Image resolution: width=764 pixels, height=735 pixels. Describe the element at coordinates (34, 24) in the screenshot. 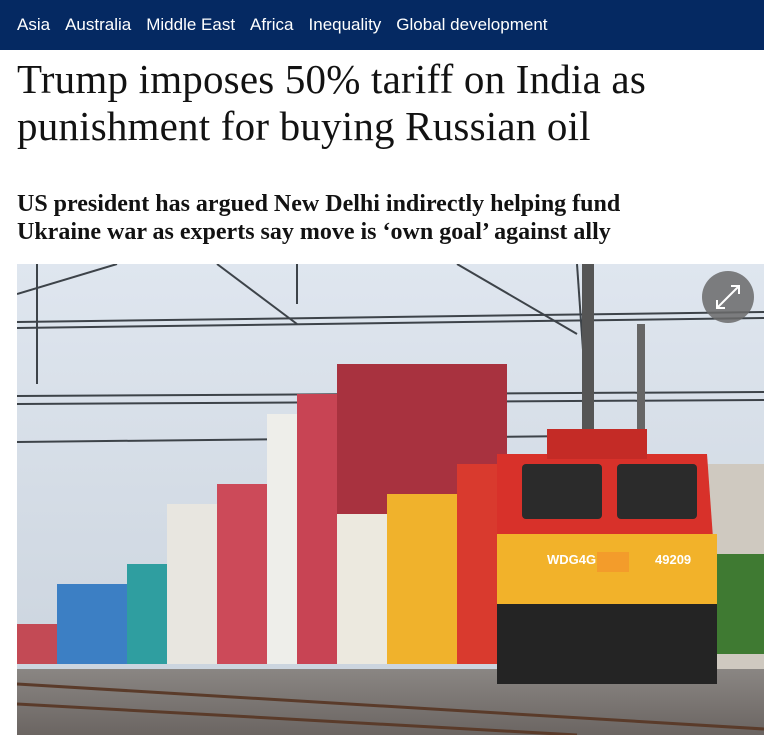

I see `nav-link: Asia` at that location.